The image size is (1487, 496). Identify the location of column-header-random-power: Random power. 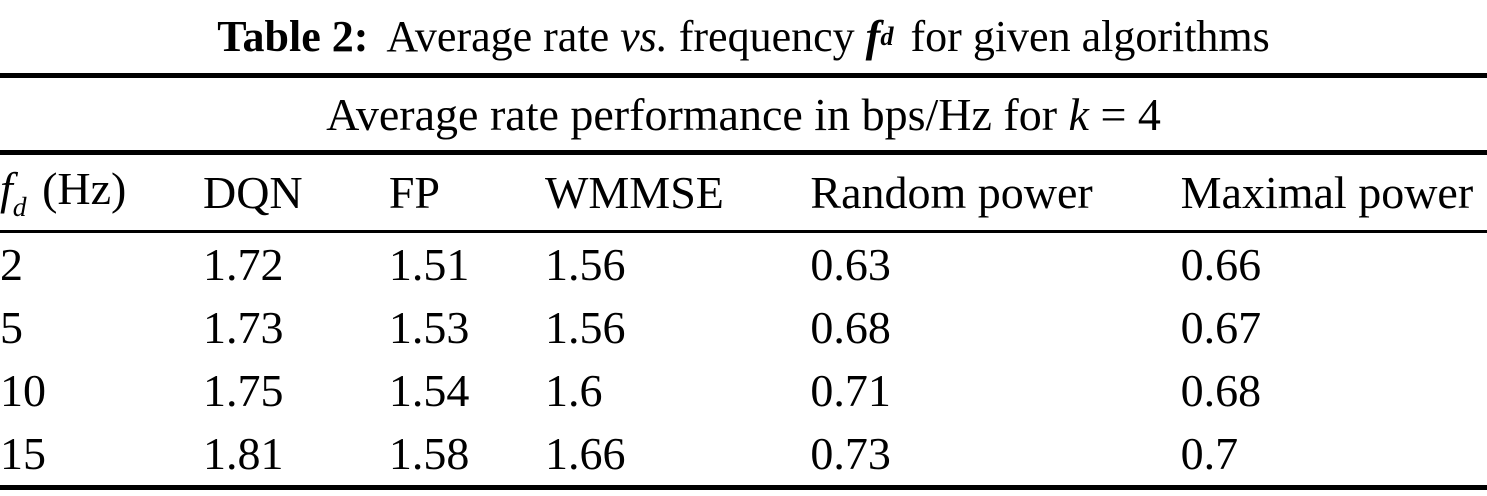
(951, 192).